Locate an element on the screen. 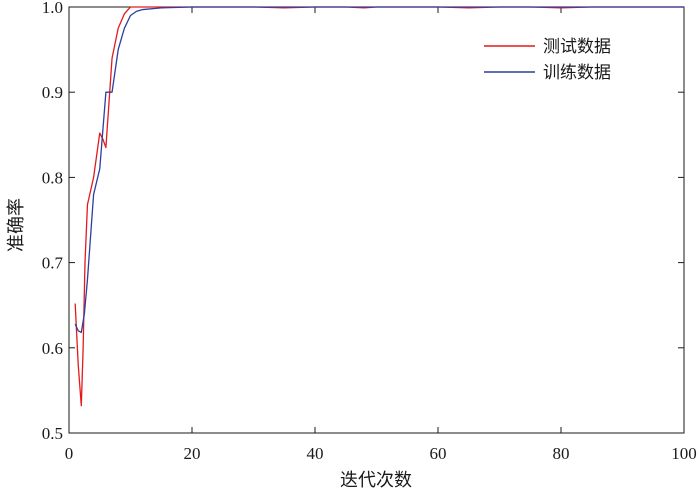 Image resolution: width=700 pixels, height=493 pixels. y-tick-label: 0.7 is located at coordinates (53, 263).